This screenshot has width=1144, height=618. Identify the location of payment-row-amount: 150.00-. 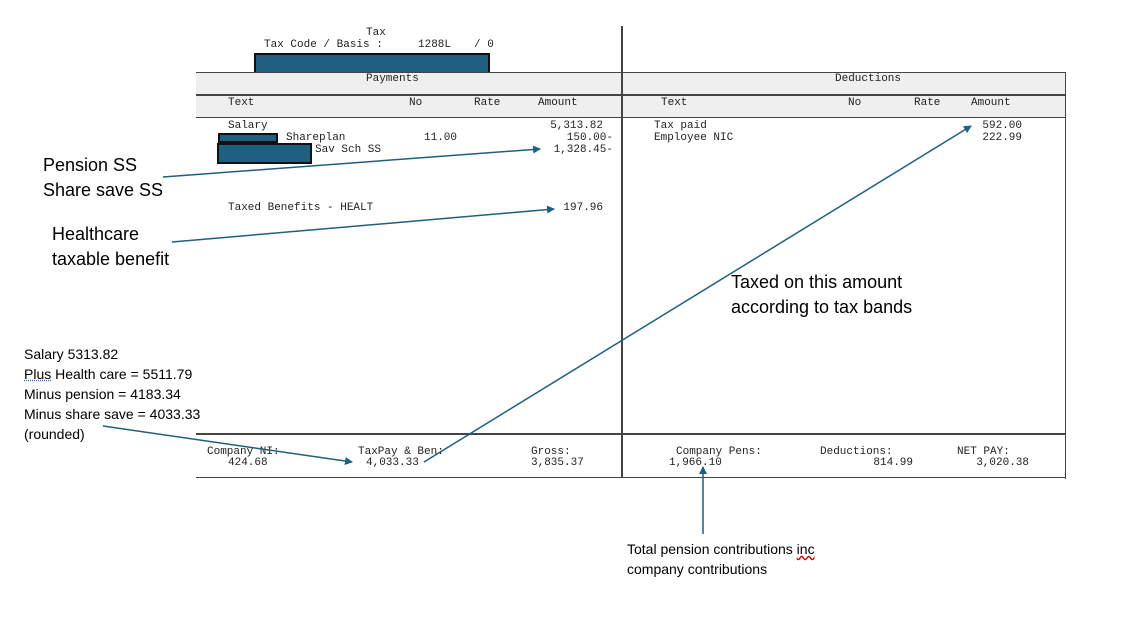
(589, 138).